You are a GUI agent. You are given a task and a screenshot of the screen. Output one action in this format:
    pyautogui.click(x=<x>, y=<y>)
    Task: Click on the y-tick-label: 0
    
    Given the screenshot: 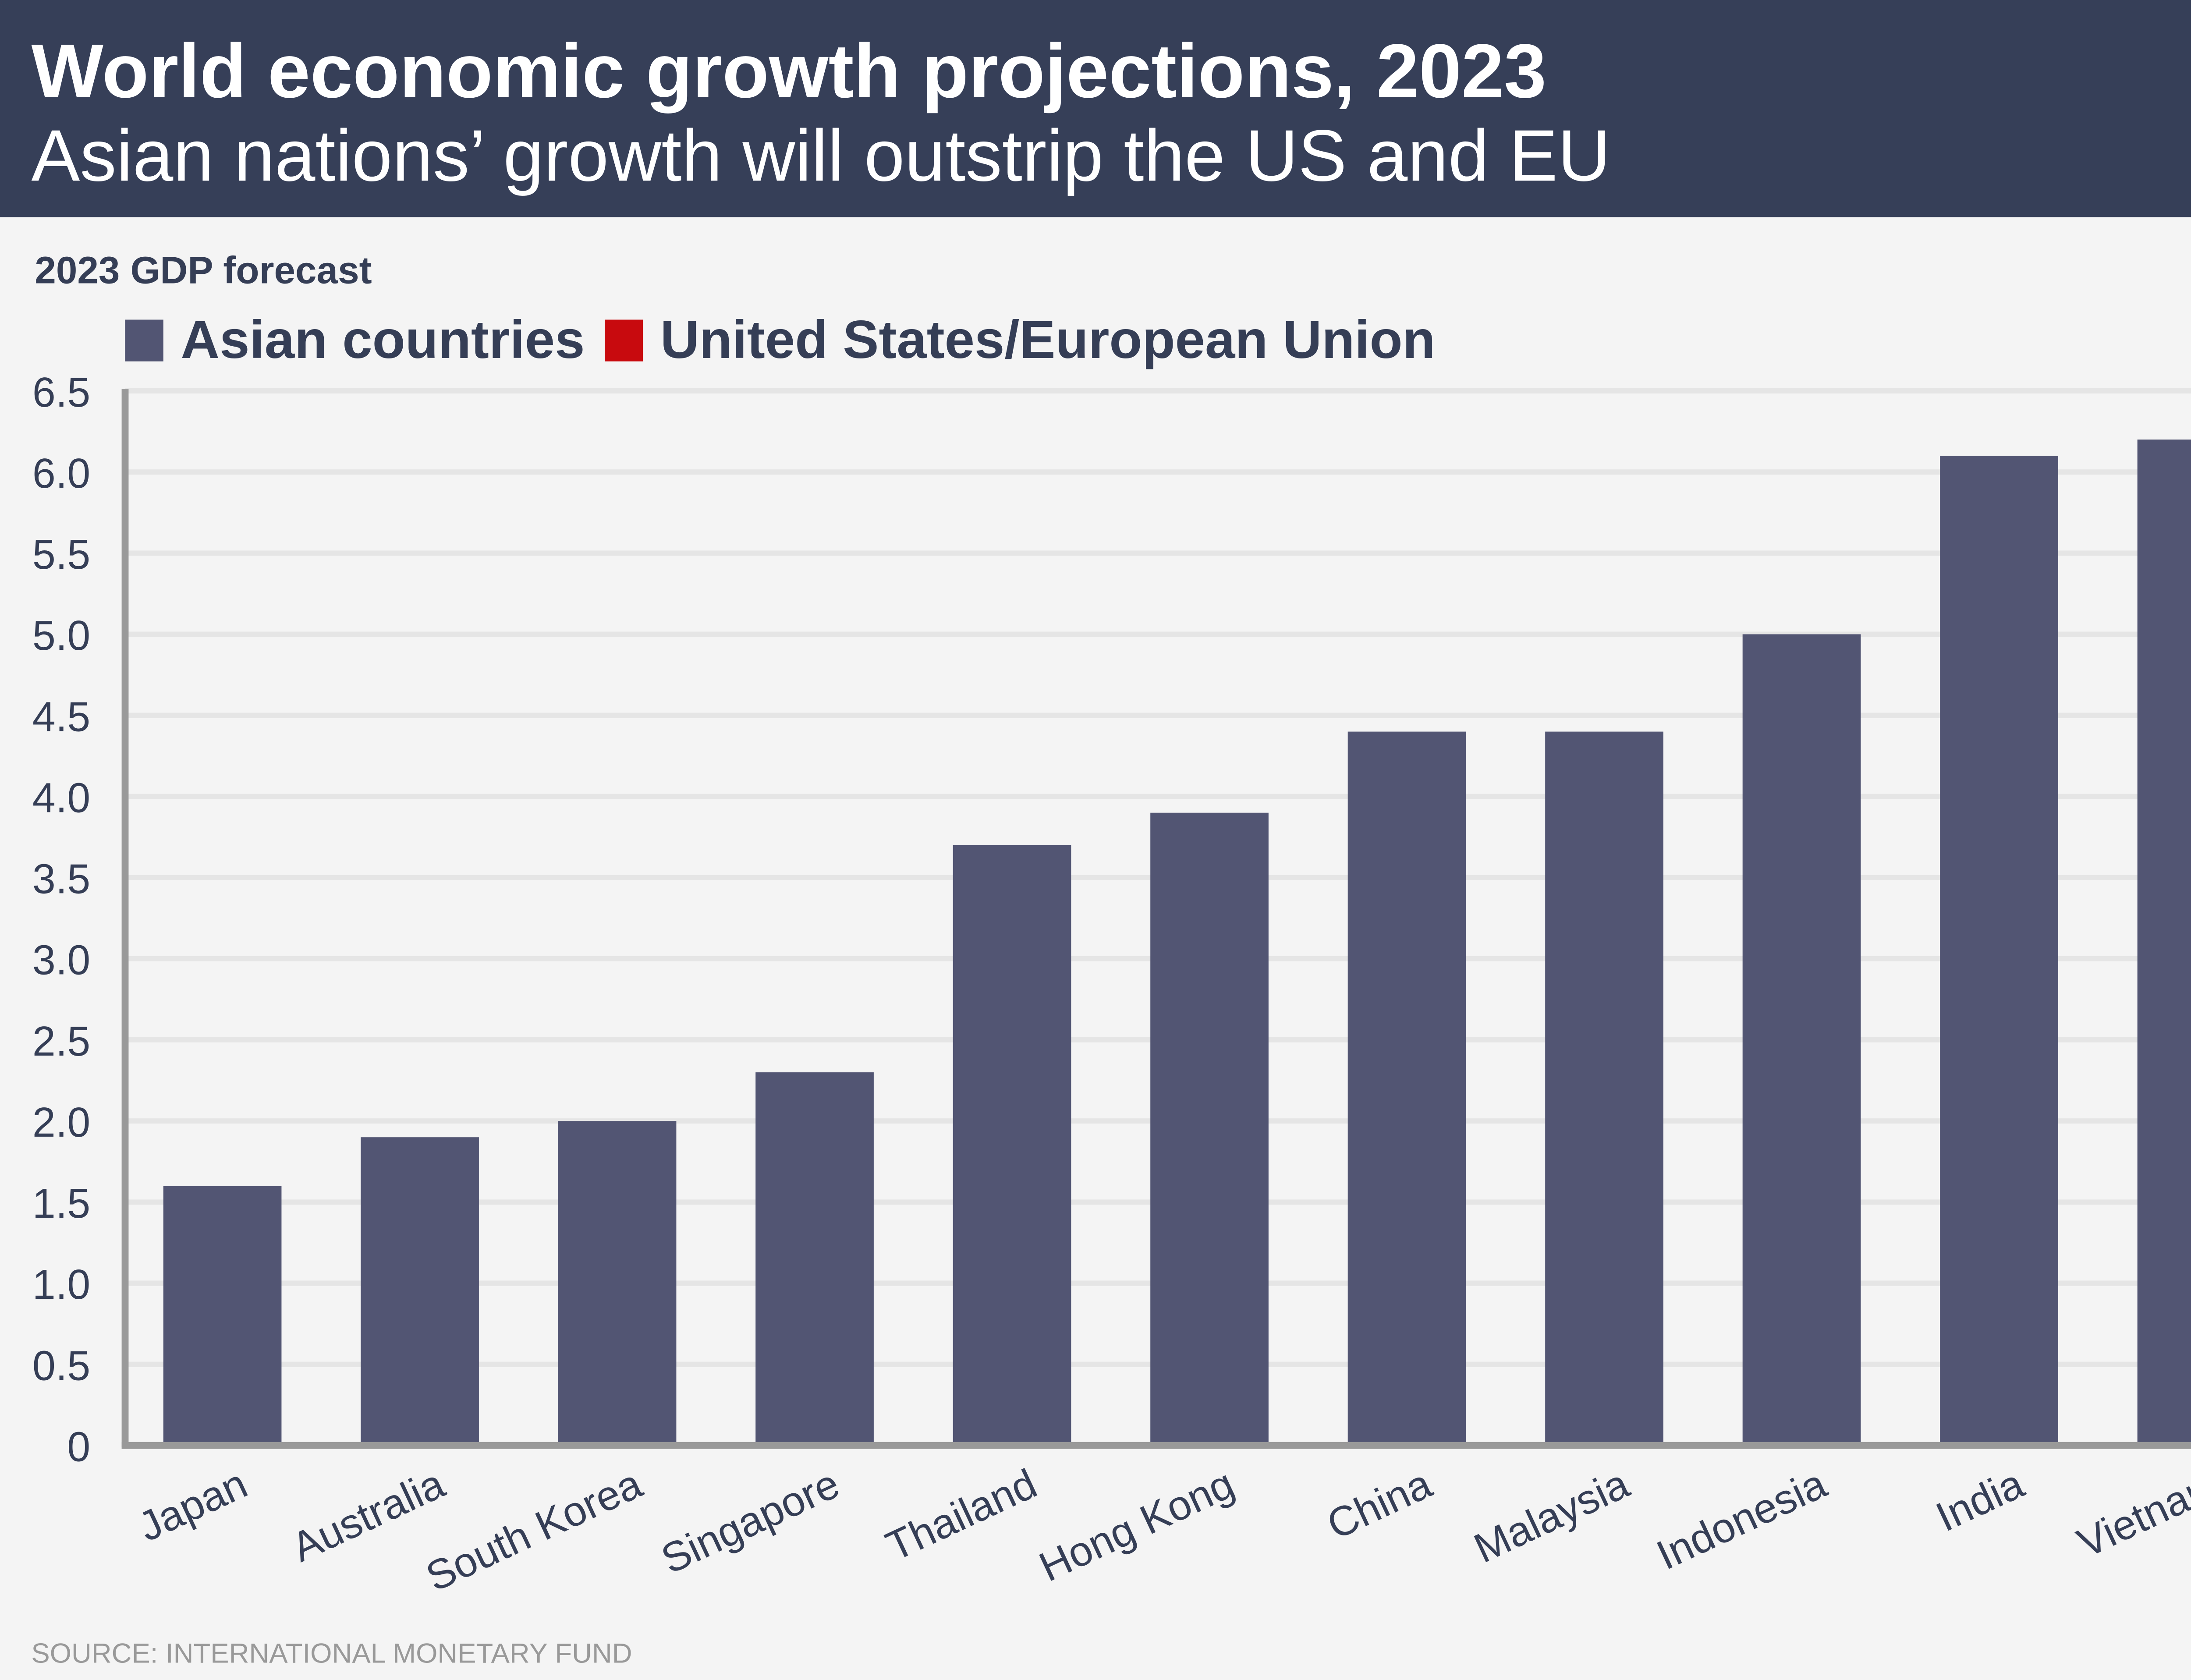 What is the action you would take?
    pyautogui.click(x=78, y=1447)
    